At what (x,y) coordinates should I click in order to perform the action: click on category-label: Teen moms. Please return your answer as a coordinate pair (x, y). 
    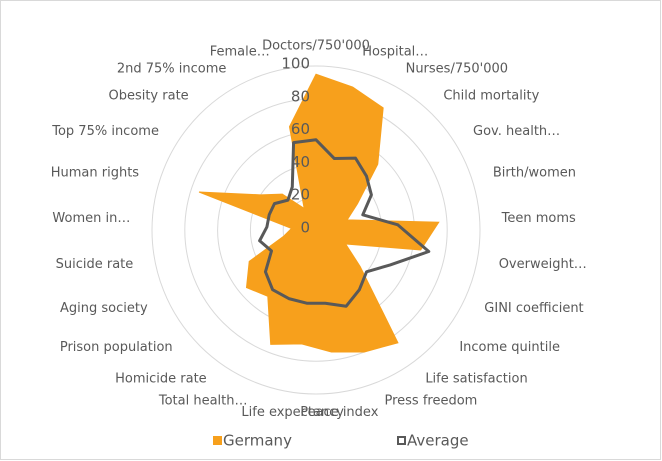
    Looking at the image, I should click on (538, 218).